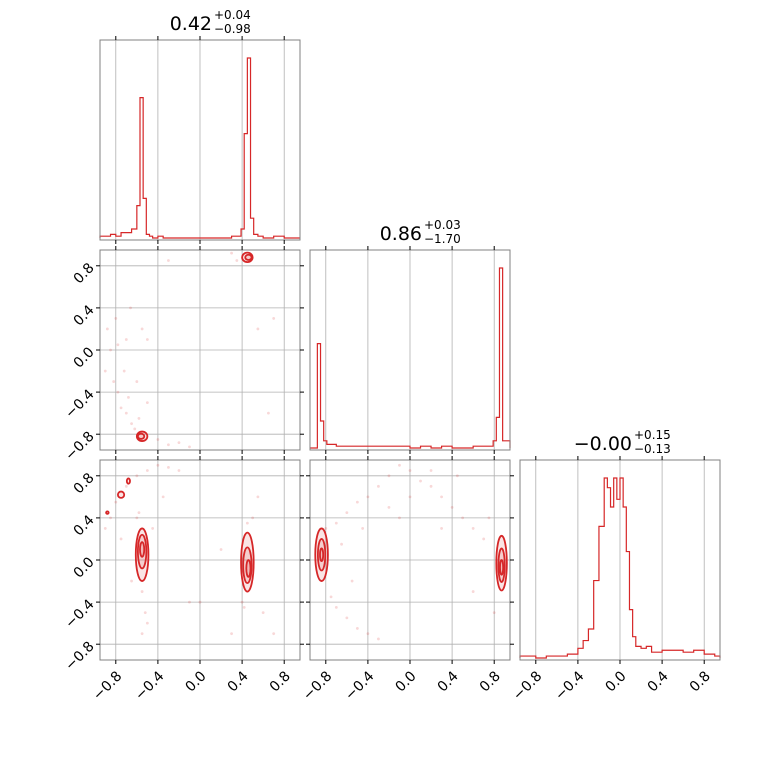  Describe the element at coordinates (79, 613) in the screenshot. I see `y-tick-label: −0.4` at that location.